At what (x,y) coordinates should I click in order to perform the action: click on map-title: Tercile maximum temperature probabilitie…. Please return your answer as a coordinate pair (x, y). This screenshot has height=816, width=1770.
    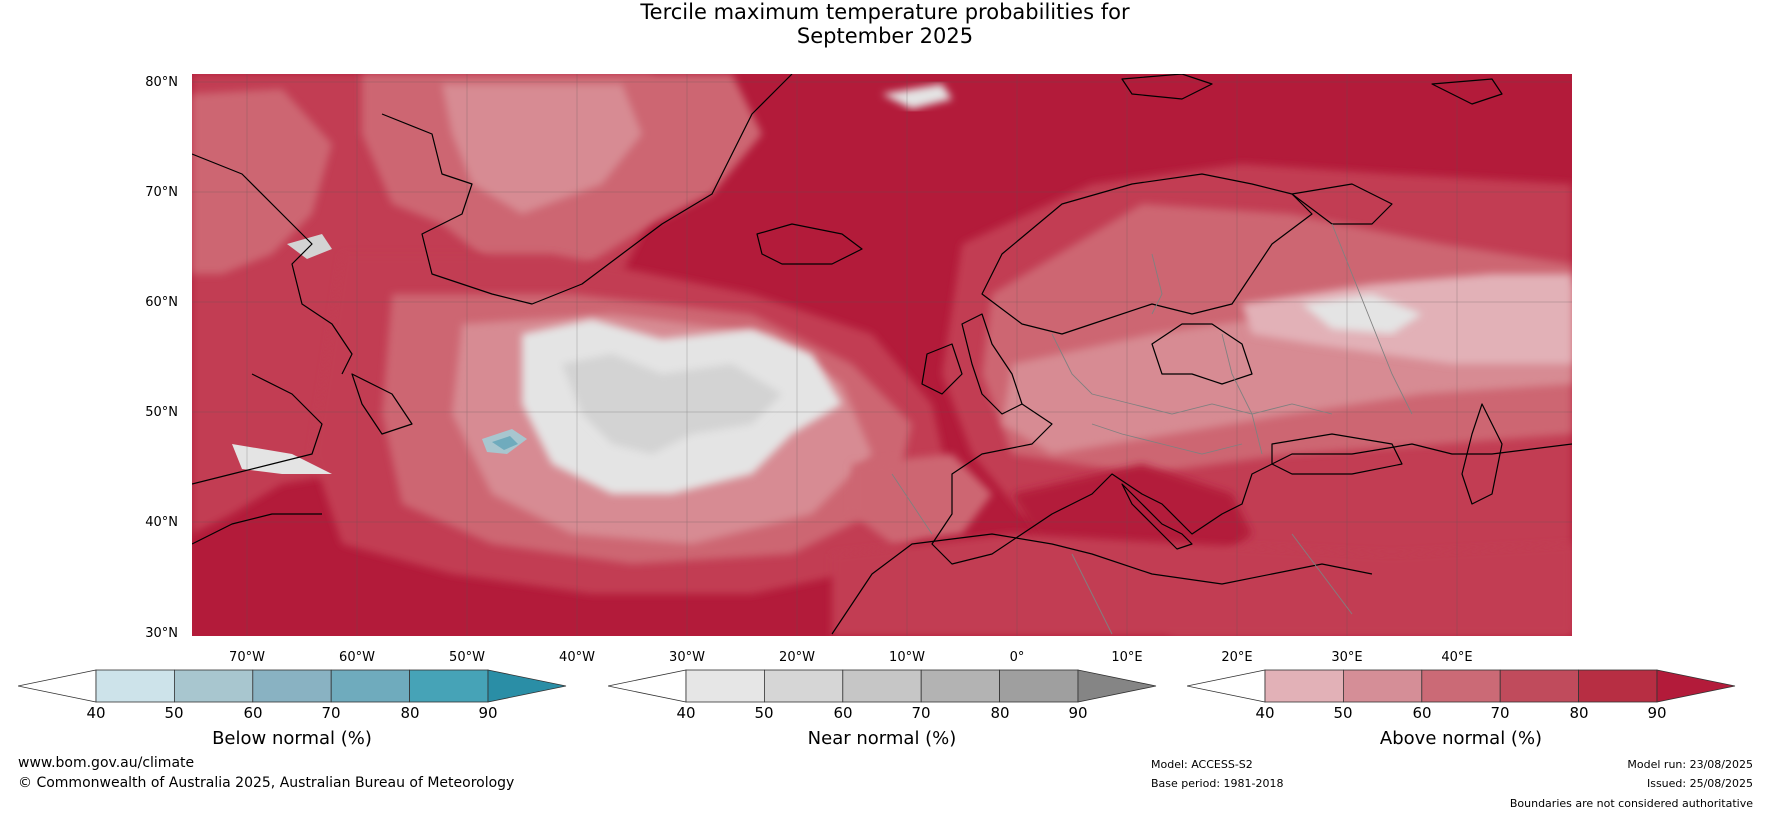
    Looking at the image, I should click on (885, 24).